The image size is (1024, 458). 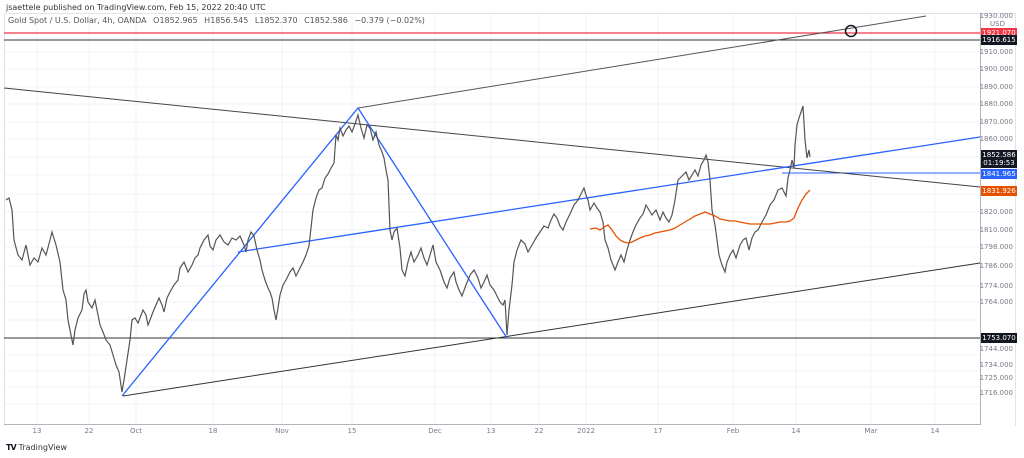 I want to click on tradingview-logo: TV TradingView, so click(x=36, y=447).